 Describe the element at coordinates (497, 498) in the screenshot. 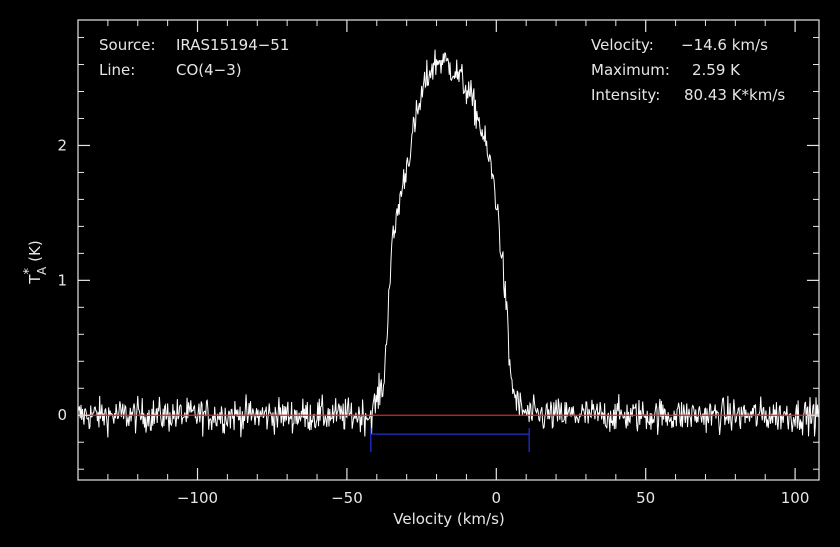

I see `x-tick-label: 0` at that location.